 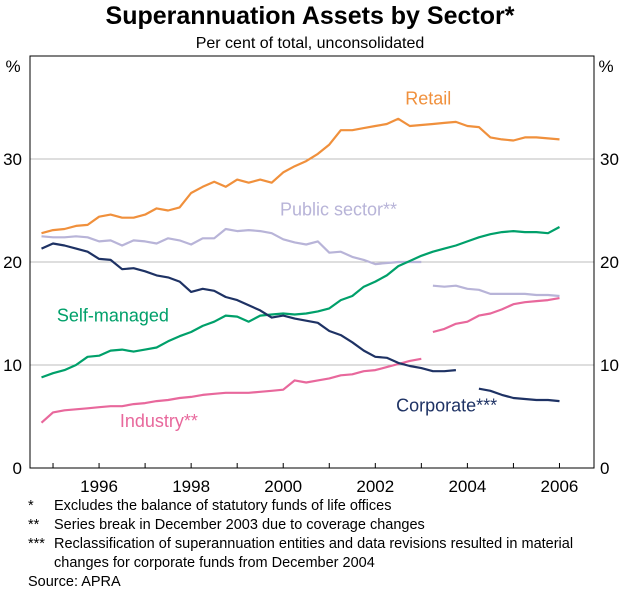 What do you see at coordinates (191, 486) in the screenshot?
I see `x-tick-label: 1998` at bounding box center [191, 486].